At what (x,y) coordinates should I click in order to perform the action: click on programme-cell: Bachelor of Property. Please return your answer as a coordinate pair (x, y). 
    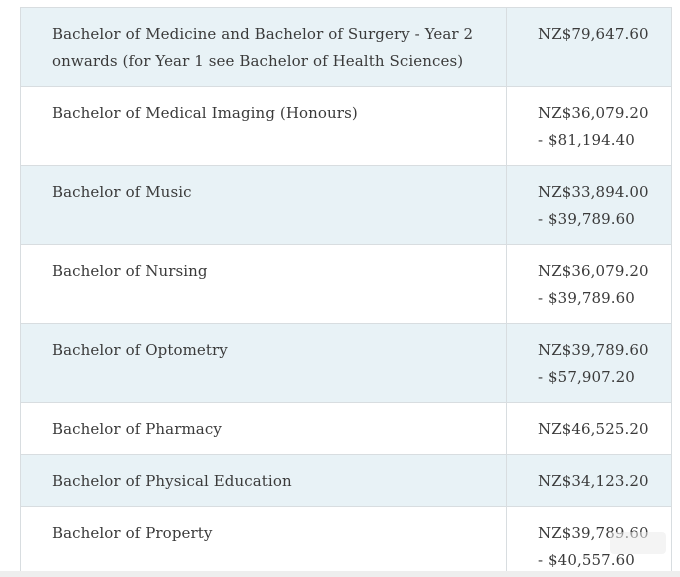
    Looking at the image, I should click on (263, 541).